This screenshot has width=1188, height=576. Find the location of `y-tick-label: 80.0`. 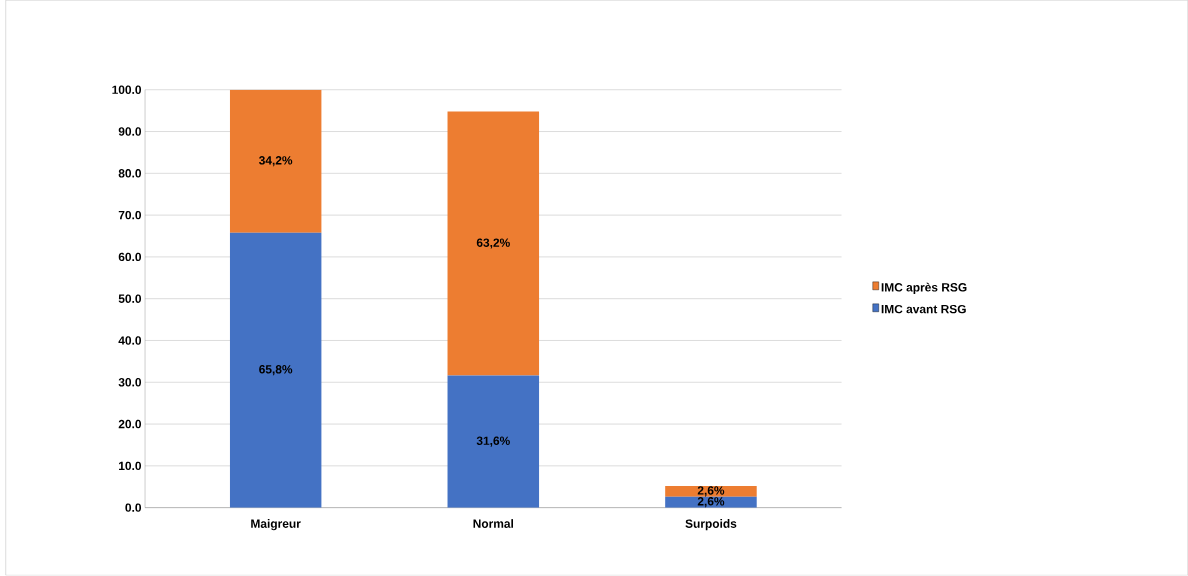

y-tick-label: 80.0 is located at coordinates (130, 173).